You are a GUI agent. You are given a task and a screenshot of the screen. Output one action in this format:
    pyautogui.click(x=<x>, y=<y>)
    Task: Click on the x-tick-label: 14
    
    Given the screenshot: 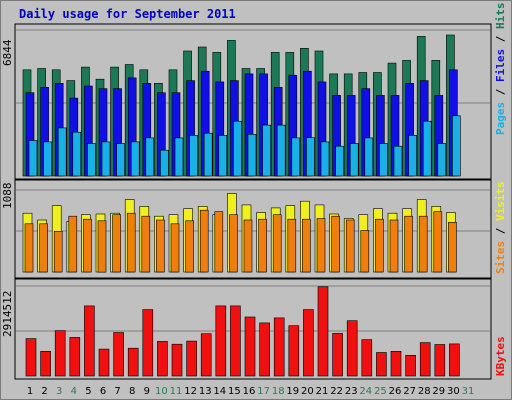 What is the action you would take?
    pyautogui.click(x=219, y=391)
    